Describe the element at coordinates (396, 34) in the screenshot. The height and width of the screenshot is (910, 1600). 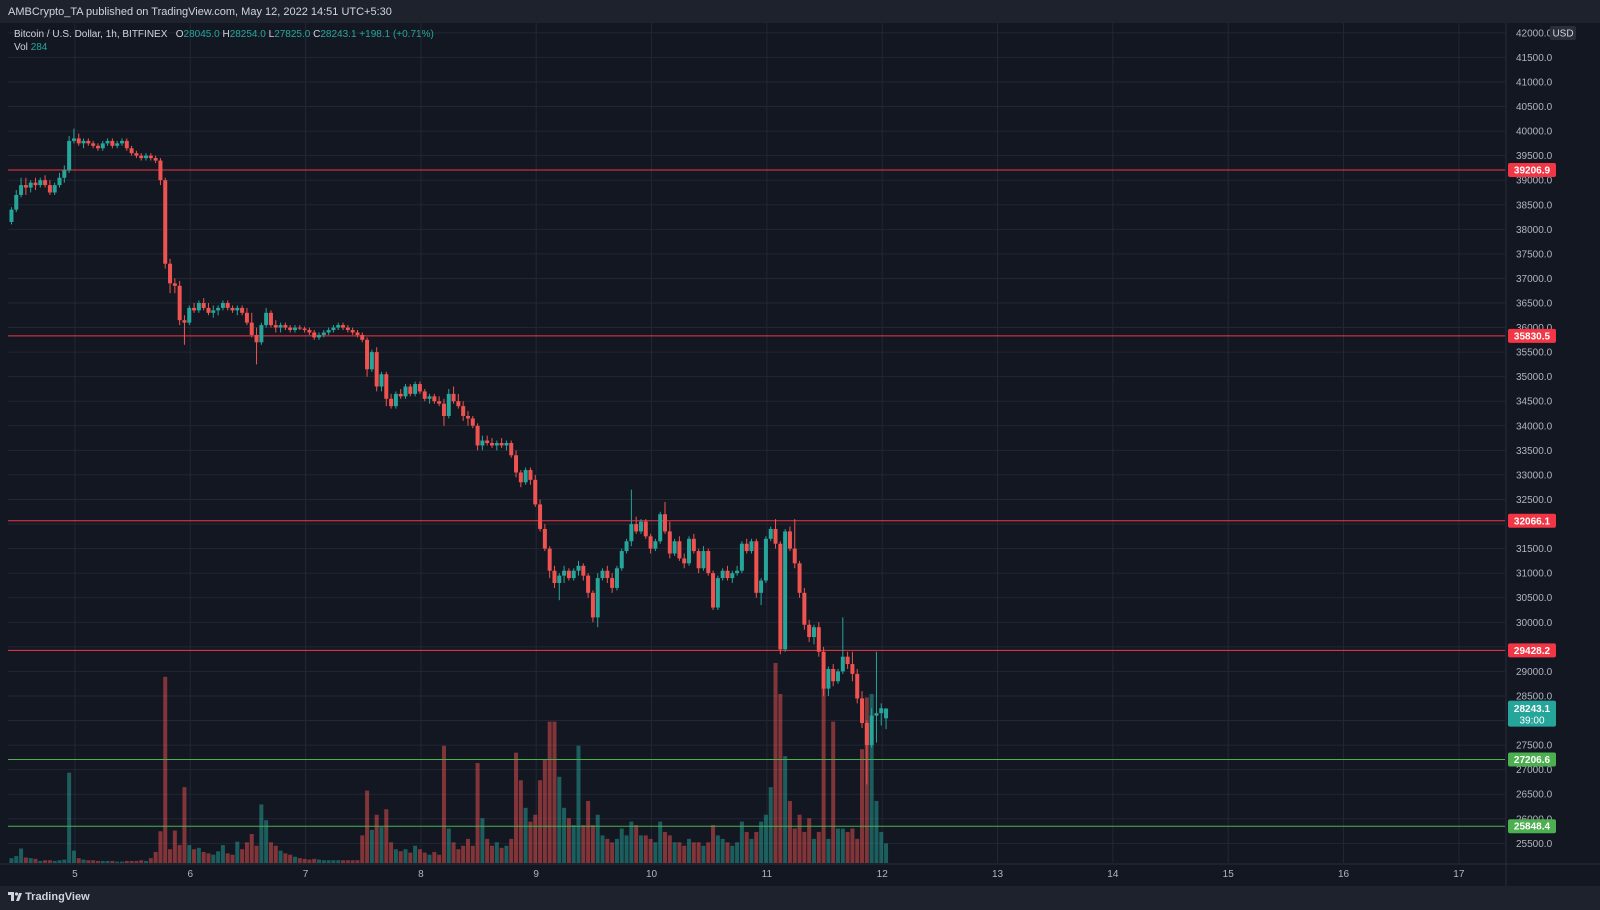
I see `legend-change: +198.1 (+0.71%)` at that location.